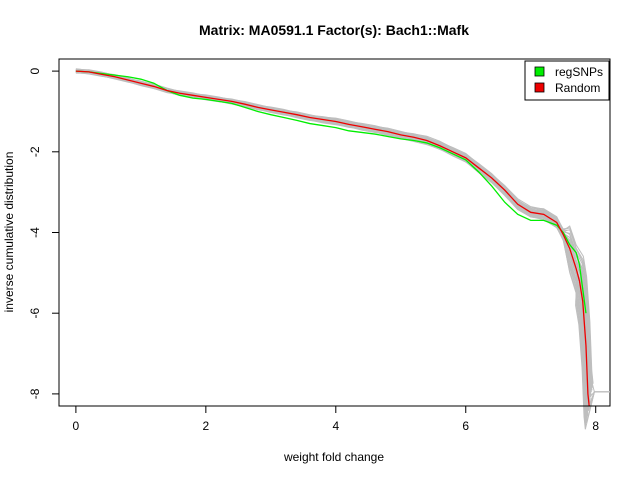 The height and width of the screenshot is (480, 640). What do you see at coordinates (539, 71) in the screenshot?
I see `legend-swatch-regsnps` at bounding box center [539, 71].